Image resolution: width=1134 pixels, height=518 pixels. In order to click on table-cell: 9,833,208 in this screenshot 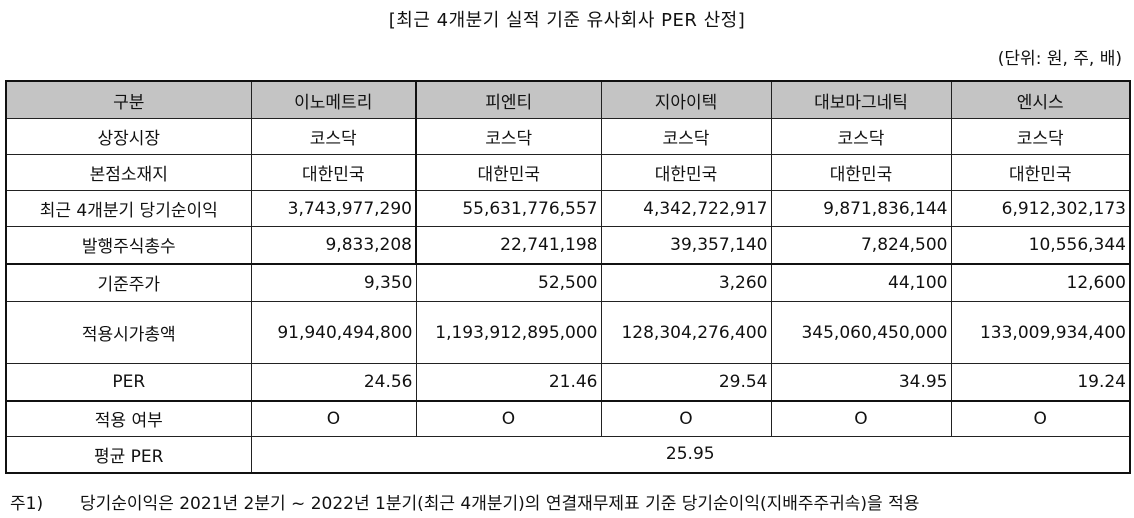, I will do `click(333, 245)`.